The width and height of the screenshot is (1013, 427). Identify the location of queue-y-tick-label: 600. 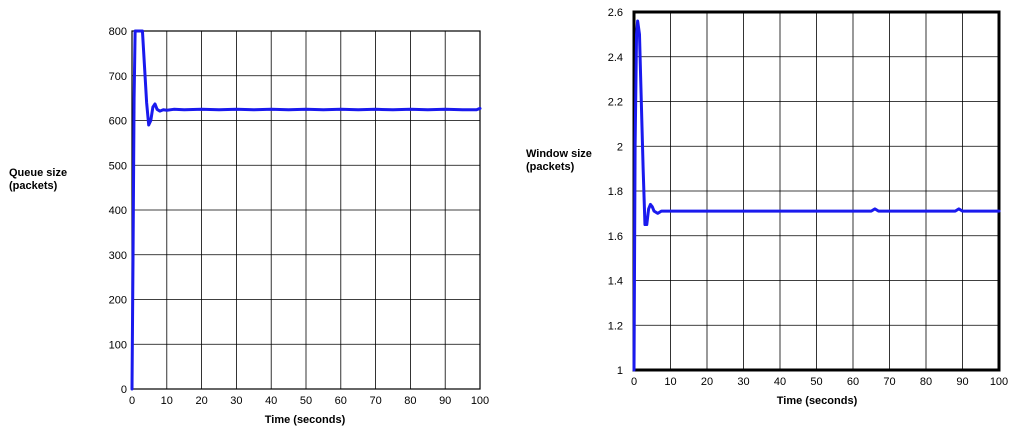
(118, 122).